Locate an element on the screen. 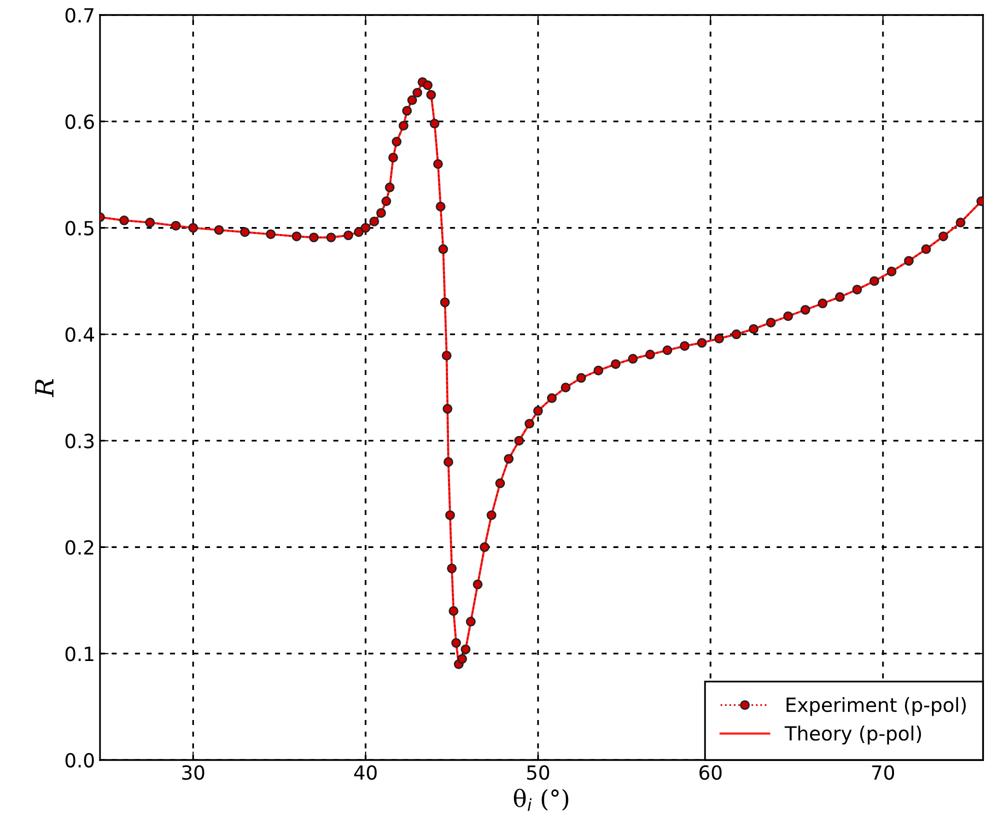  y-tick-label: 0.1 is located at coordinates (80, 654).